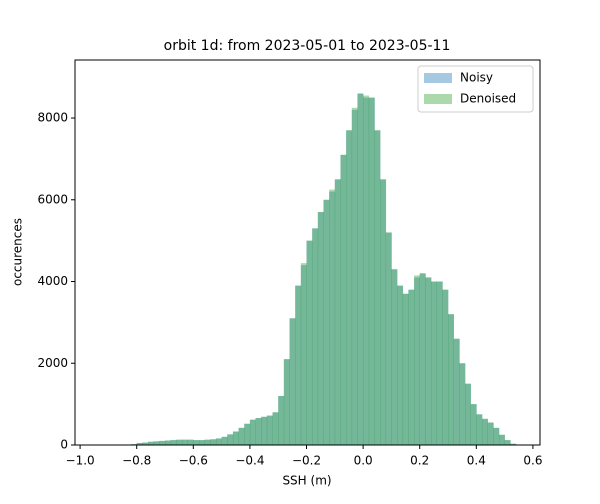 The height and width of the screenshot is (504, 600). Describe the element at coordinates (532, 461) in the screenshot. I see `x-tick-label: 0.6` at that location.